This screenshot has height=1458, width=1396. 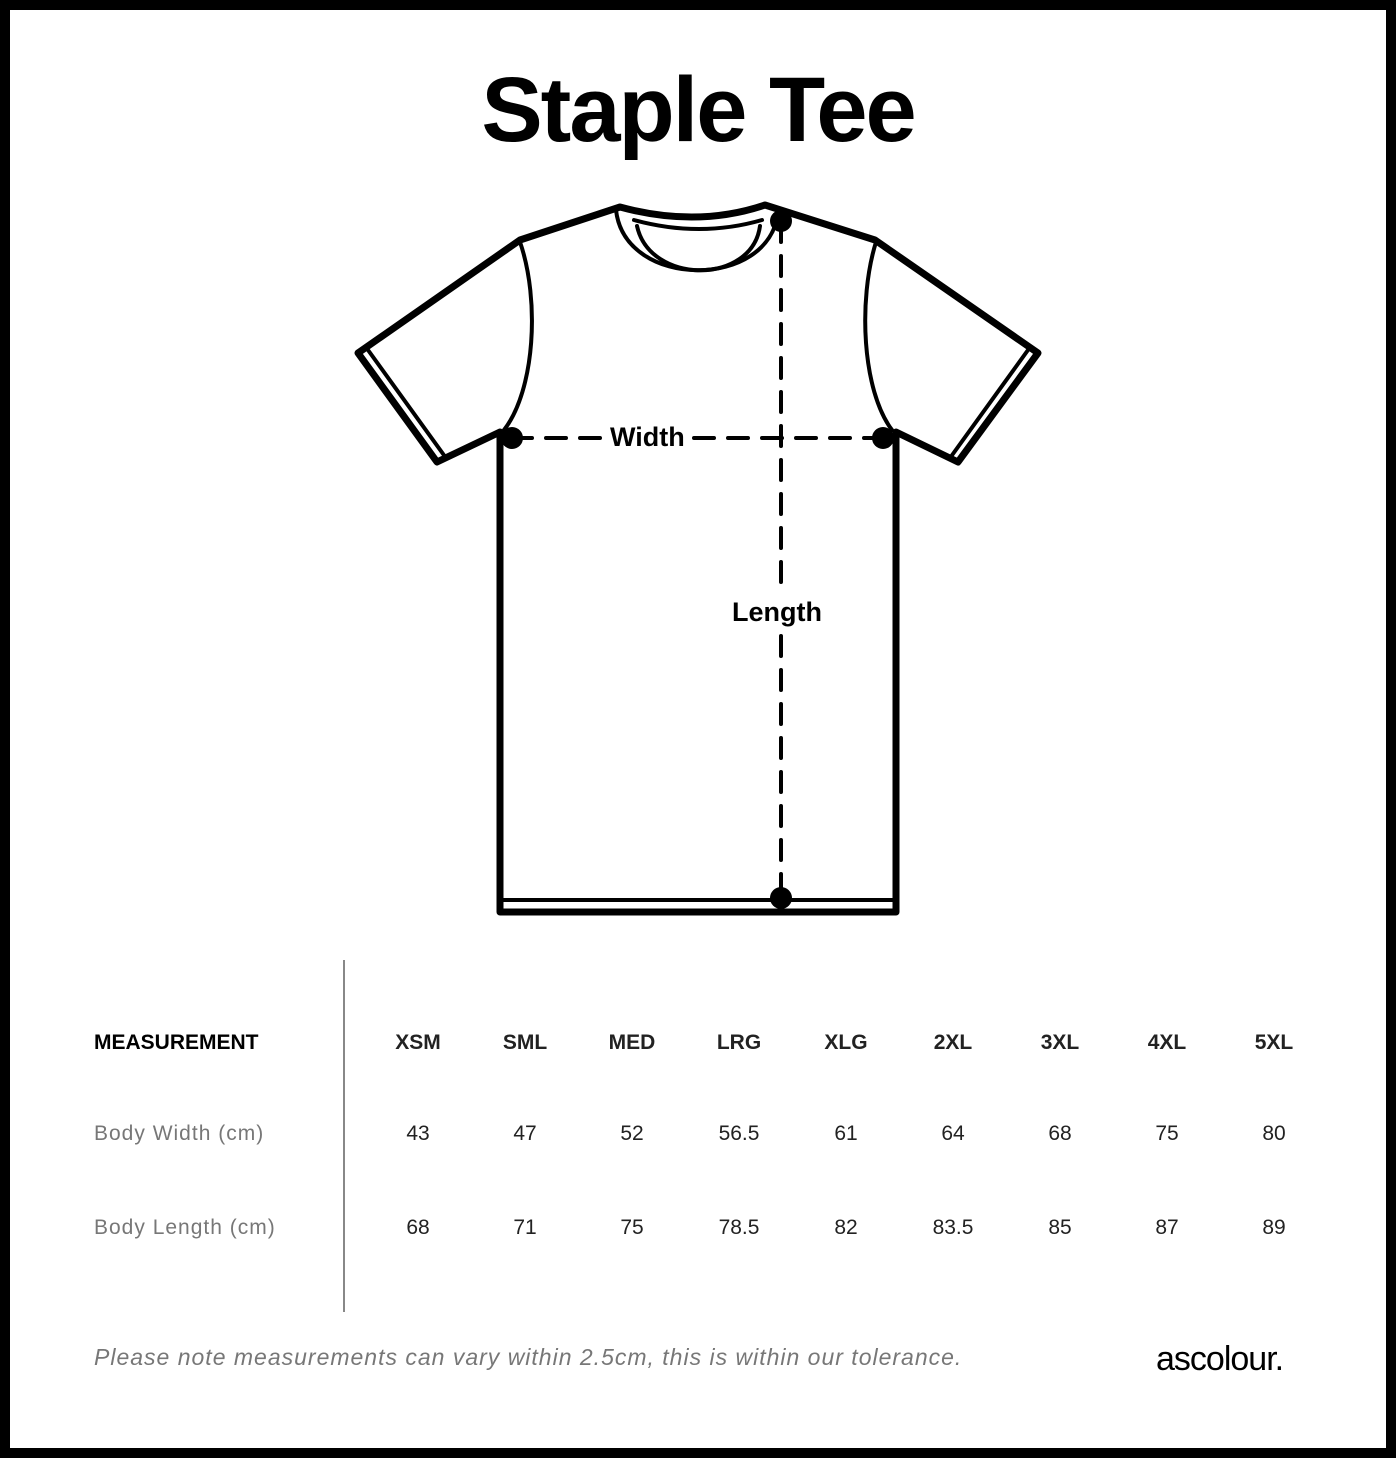 I want to click on right-cuff-line, so click(x=989, y=404).